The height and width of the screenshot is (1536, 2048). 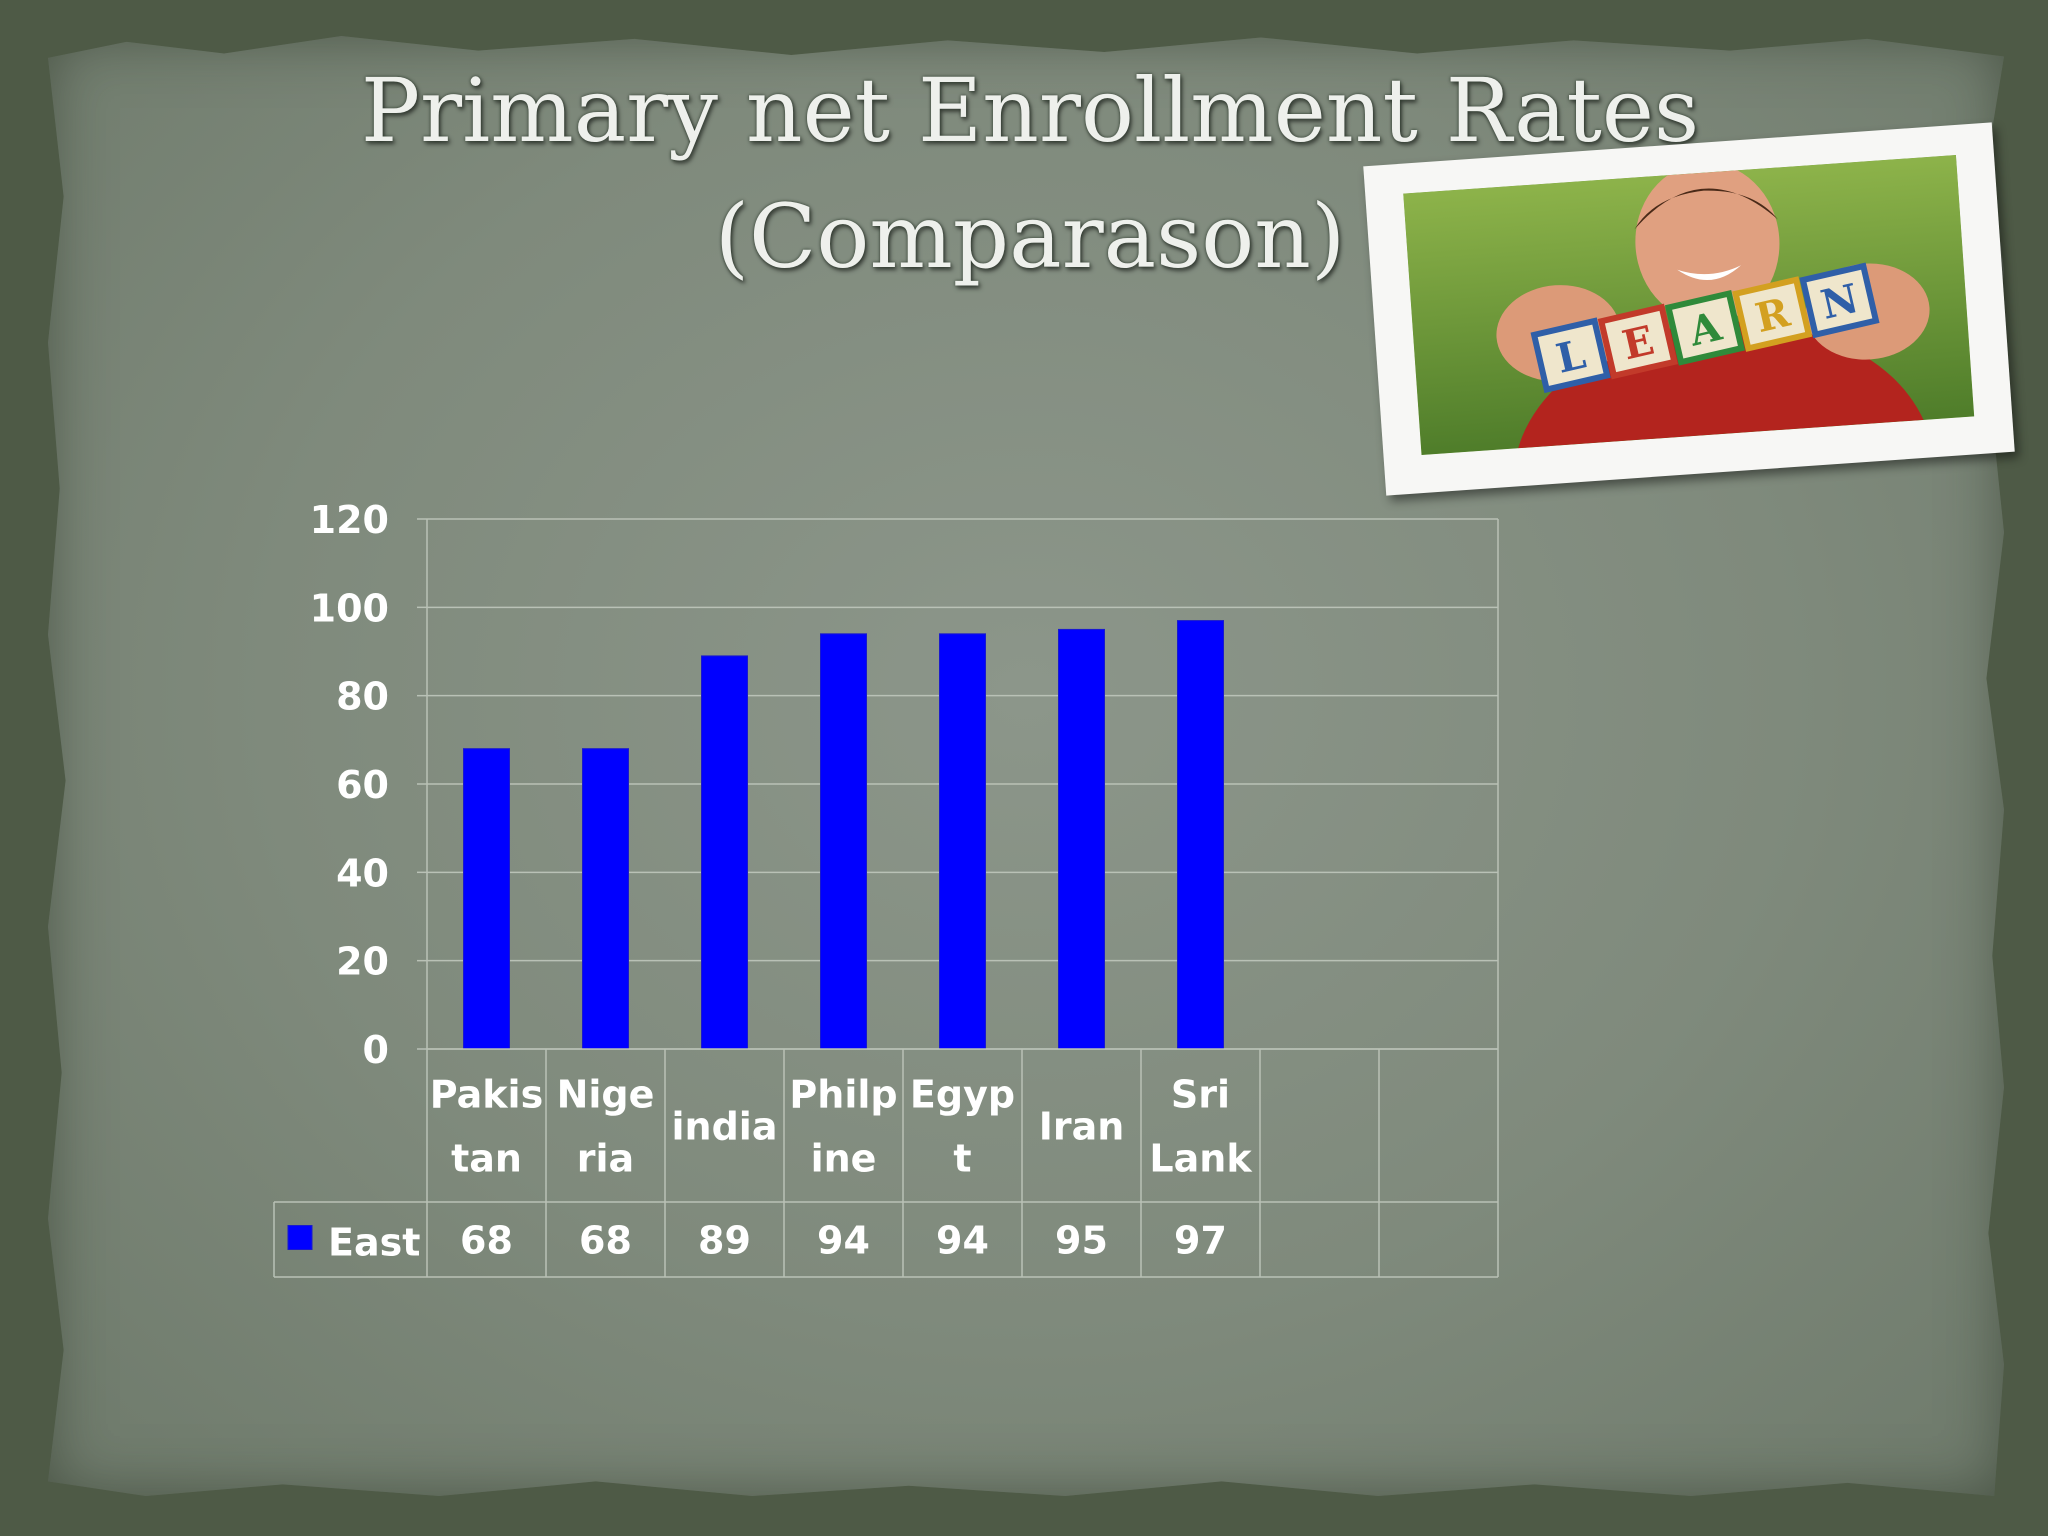 I want to click on legend-swatch, so click(x=300, y=1237).